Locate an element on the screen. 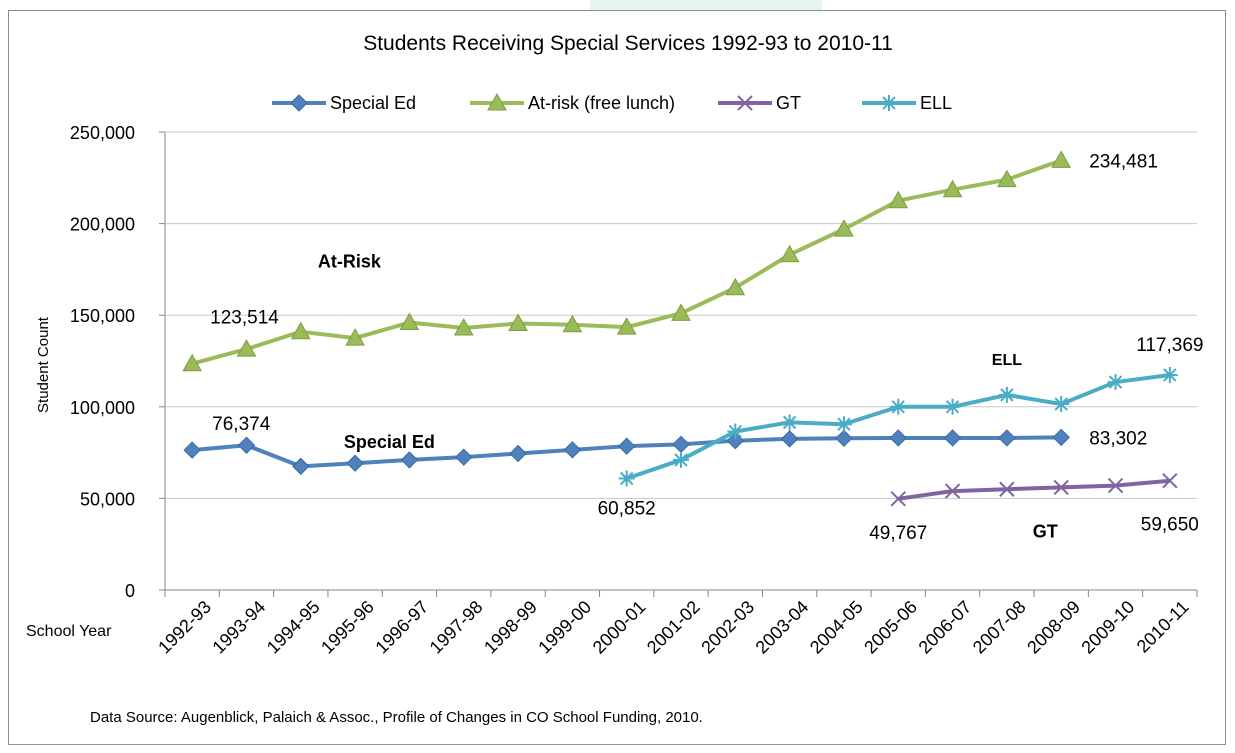 This screenshot has height=753, width=1235. legend-entry-special-ed: Special Ed is located at coordinates (344, 103).